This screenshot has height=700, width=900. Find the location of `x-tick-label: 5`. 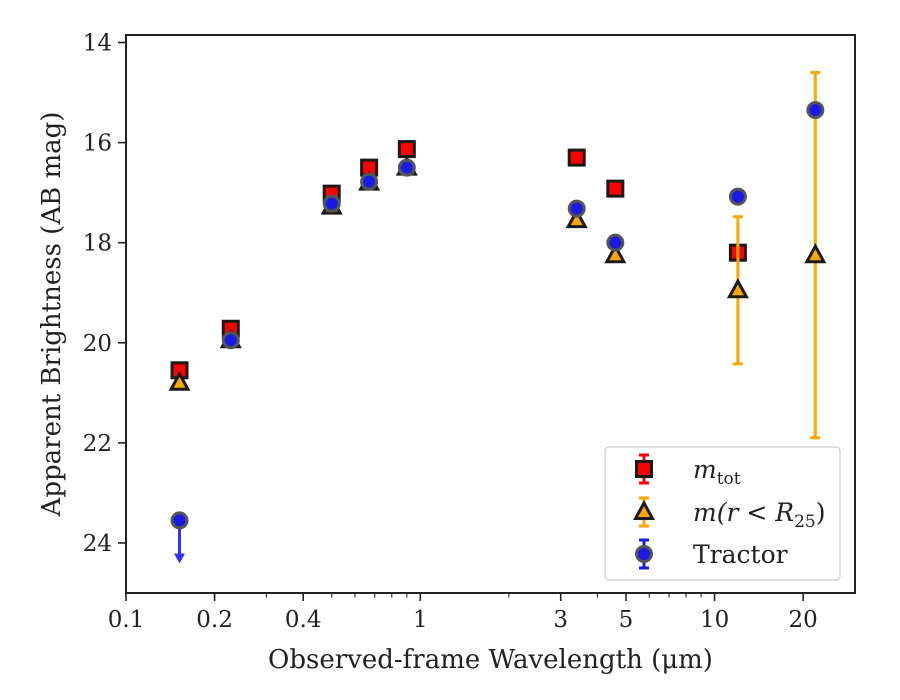

x-tick-label: 5 is located at coordinates (626, 620).